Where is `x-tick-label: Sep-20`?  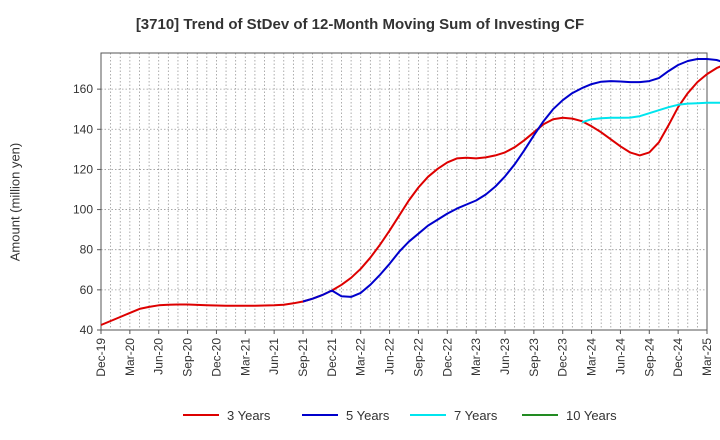
x-tick-label: Sep-20 is located at coordinates (188, 357).